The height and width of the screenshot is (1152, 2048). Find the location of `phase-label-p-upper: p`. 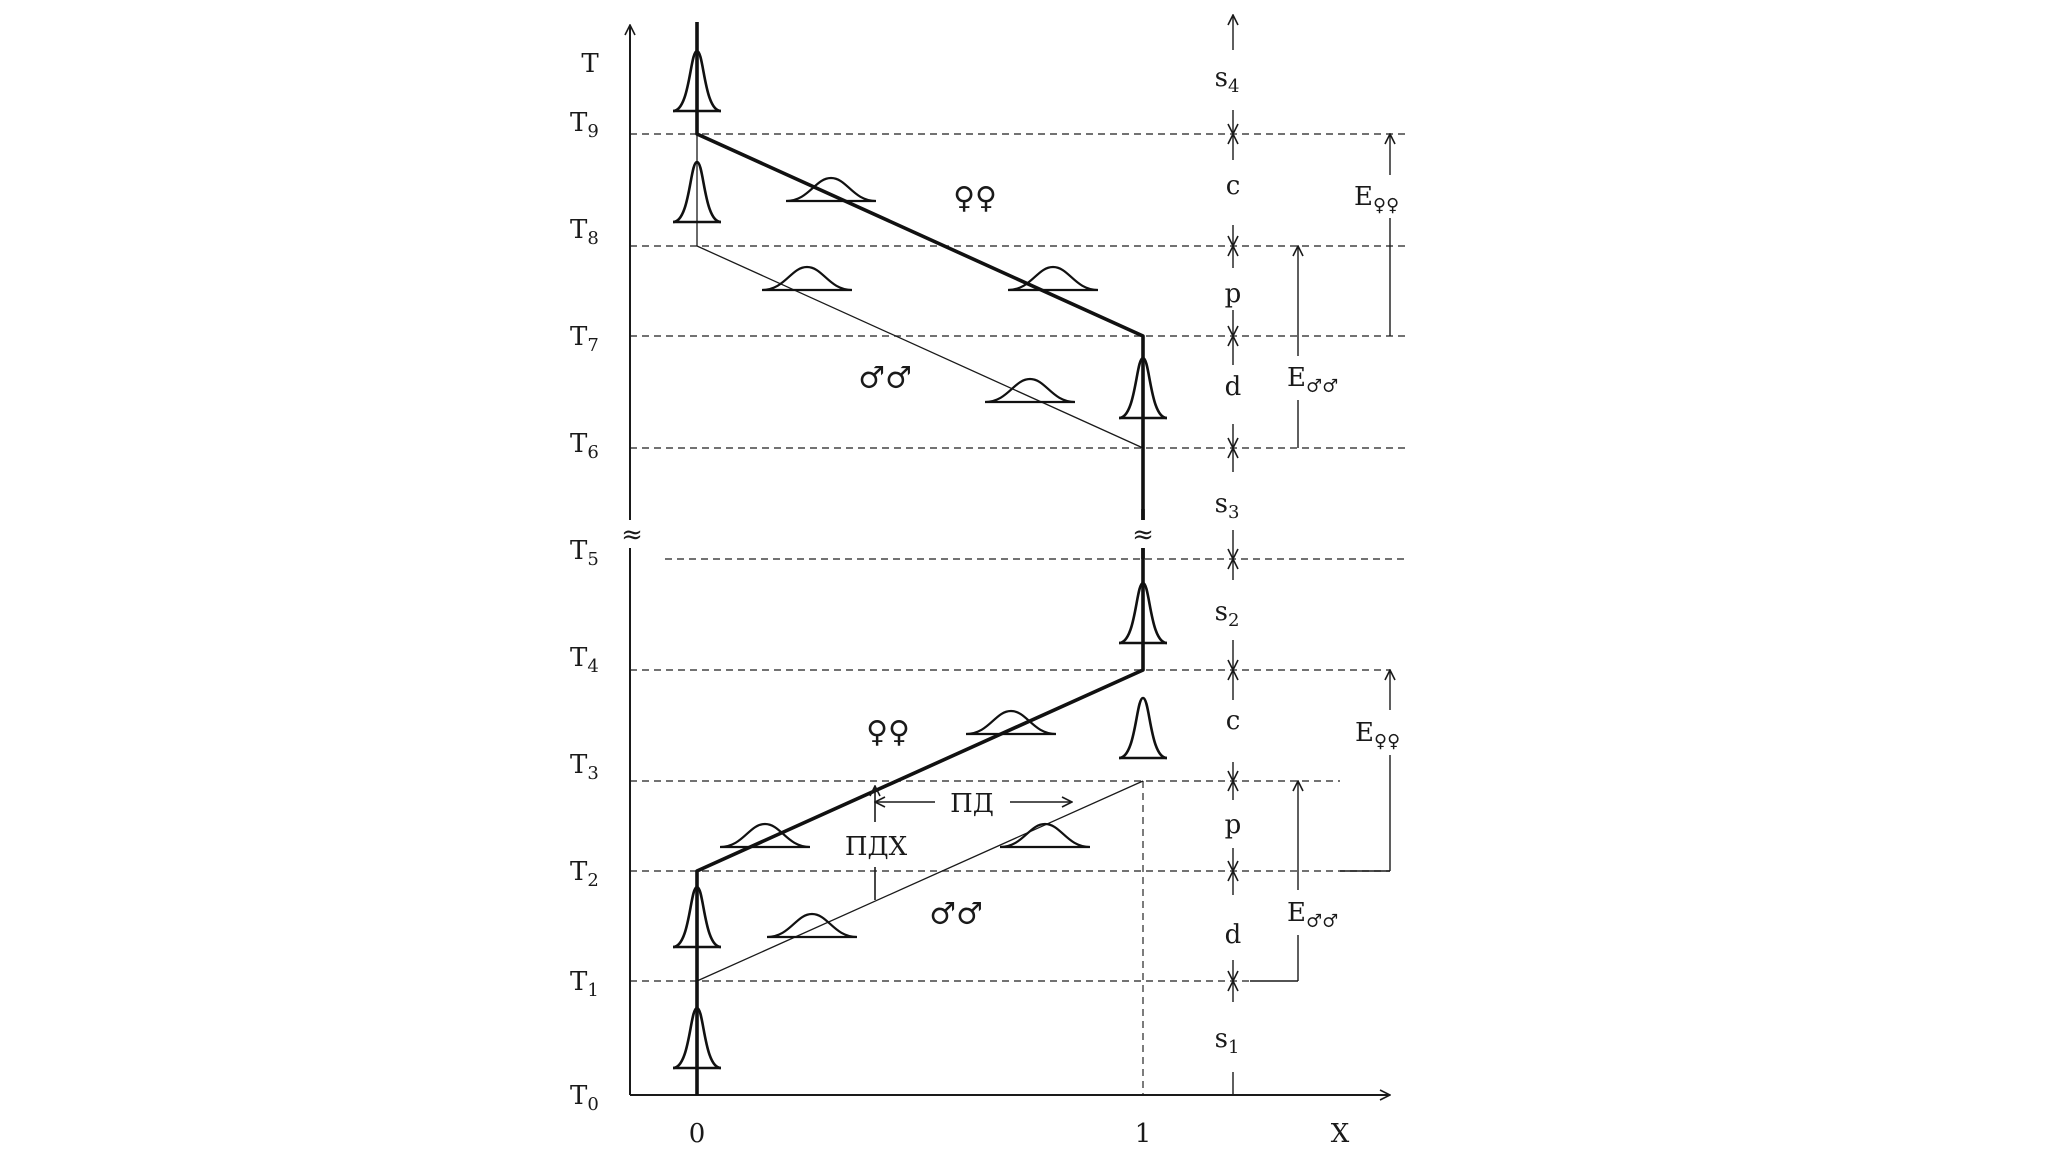

phase-label-p-upper: p is located at coordinates (1233, 294).